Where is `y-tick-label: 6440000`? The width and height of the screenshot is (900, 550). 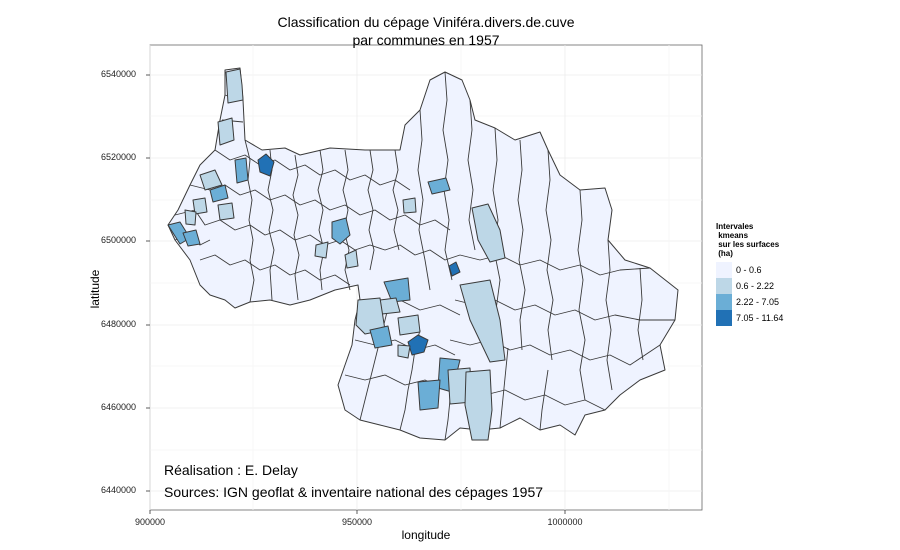
y-tick-label: 6440000 is located at coordinates (118, 490).